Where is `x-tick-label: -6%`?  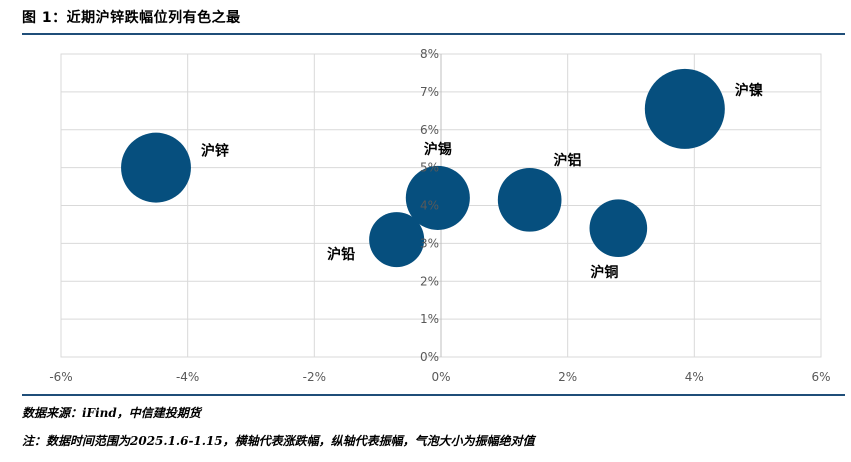
x-tick-label: -6% is located at coordinates (60, 377).